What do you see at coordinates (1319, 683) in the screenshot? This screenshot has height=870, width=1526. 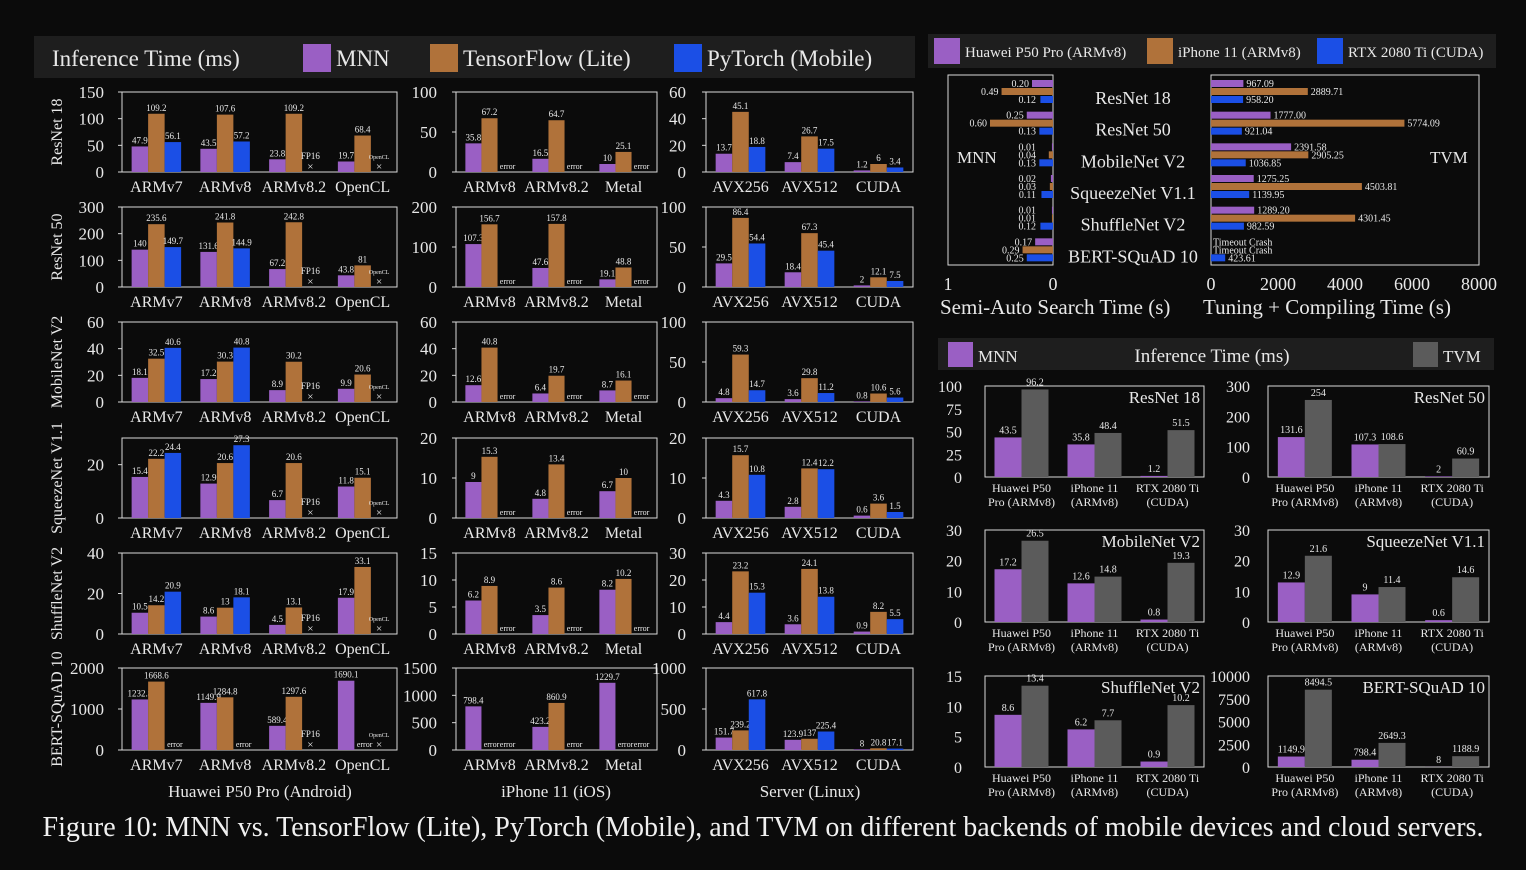 I see `data-label: 8494.5` at bounding box center [1319, 683].